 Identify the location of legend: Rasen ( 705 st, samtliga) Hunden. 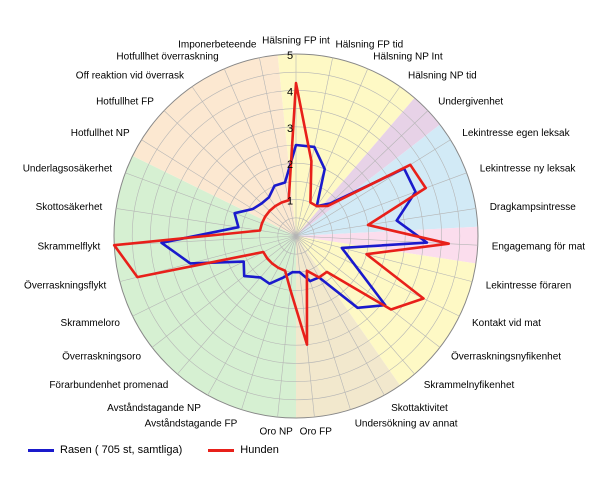
(153, 450).